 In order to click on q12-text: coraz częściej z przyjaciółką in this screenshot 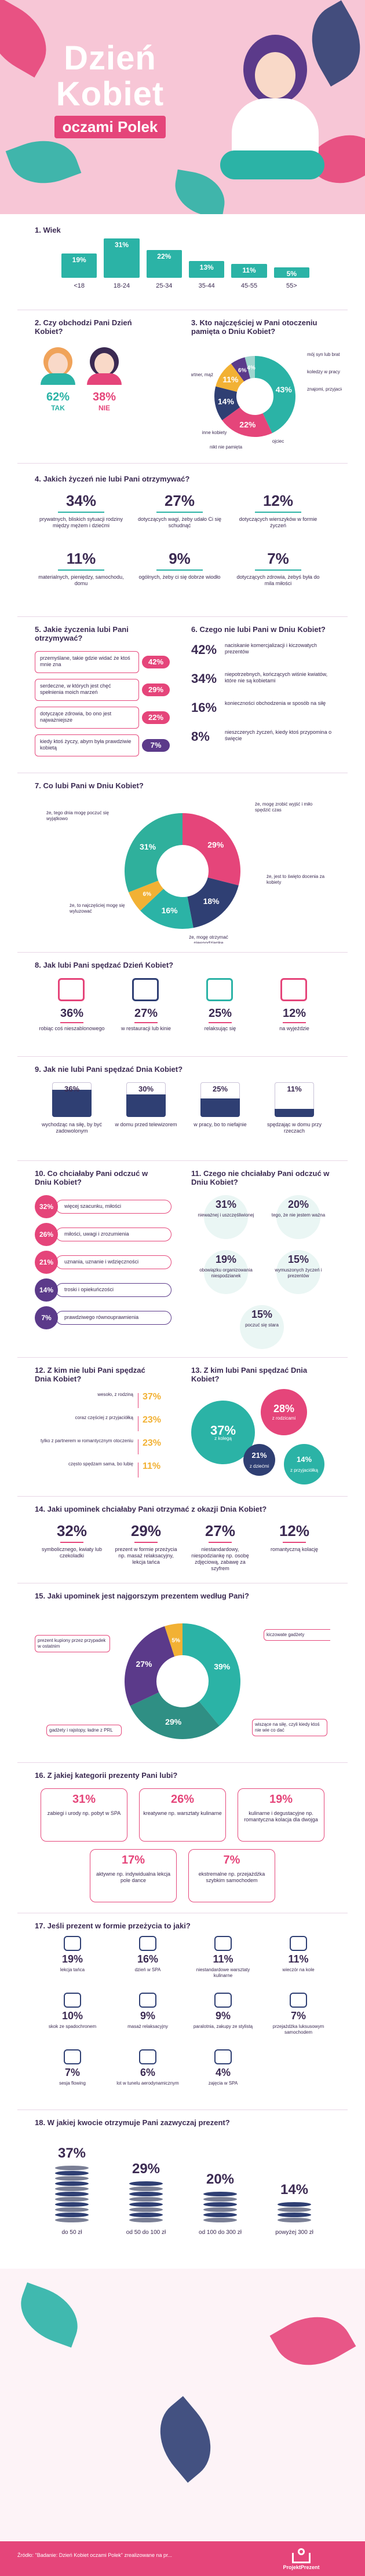, I will do `click(104, 1417)`.